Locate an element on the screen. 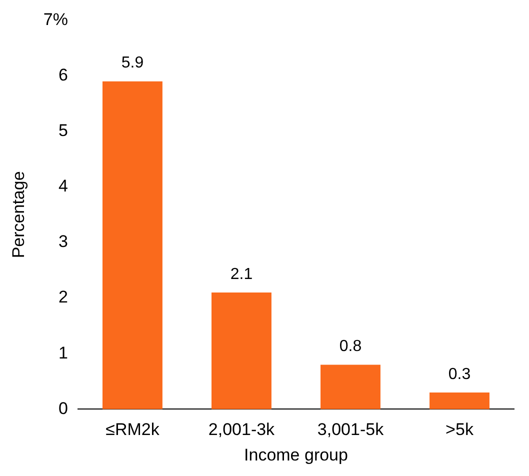  y-tick-label: 2 is located at coordinates (63, 297).